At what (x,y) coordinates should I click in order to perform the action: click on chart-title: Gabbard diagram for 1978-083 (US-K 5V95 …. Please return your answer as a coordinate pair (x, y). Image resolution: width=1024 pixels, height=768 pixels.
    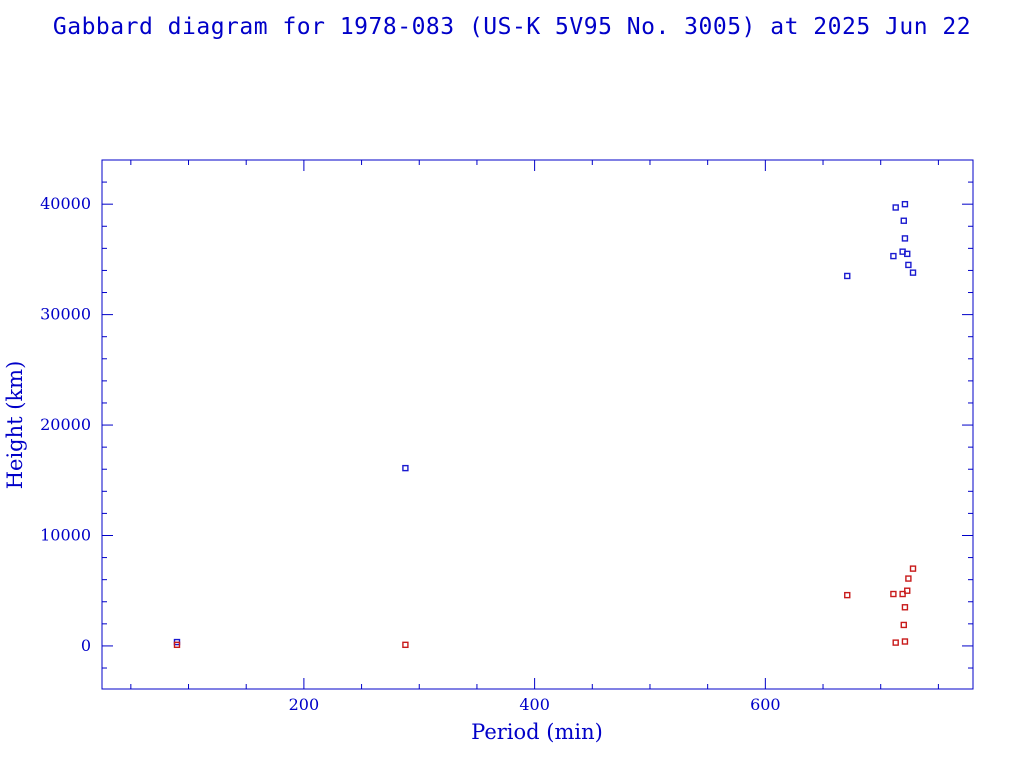
    Looking at the image, I should click on (512, 27).